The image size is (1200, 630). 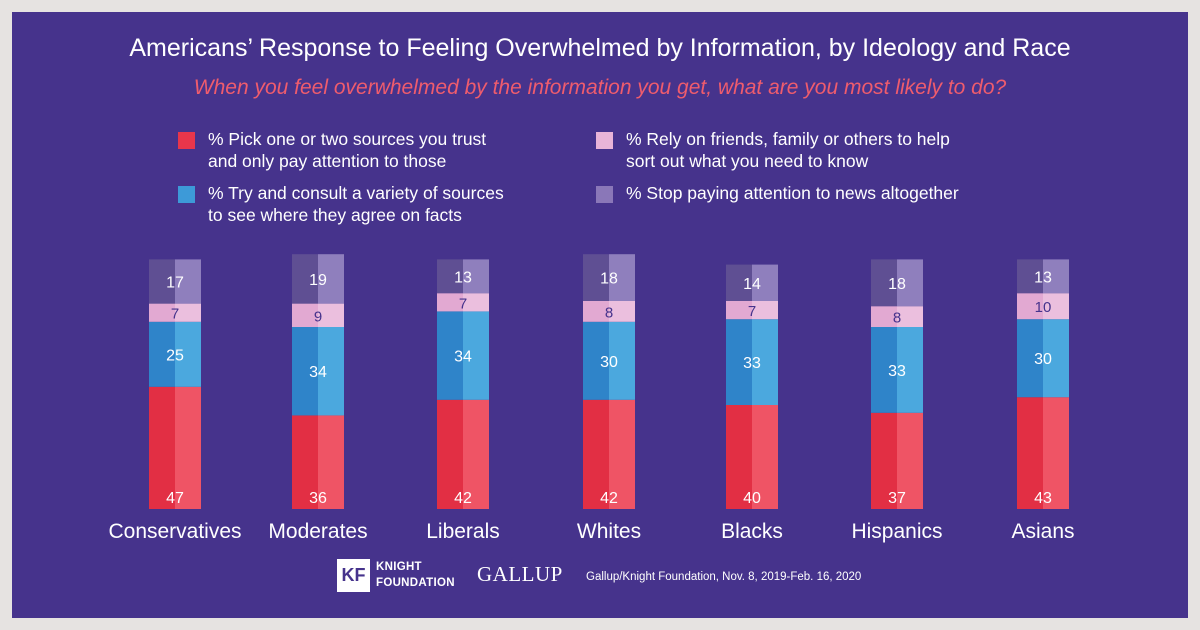 I want to click on kf-line1: KNIGHT, so click(x=399, y=567).